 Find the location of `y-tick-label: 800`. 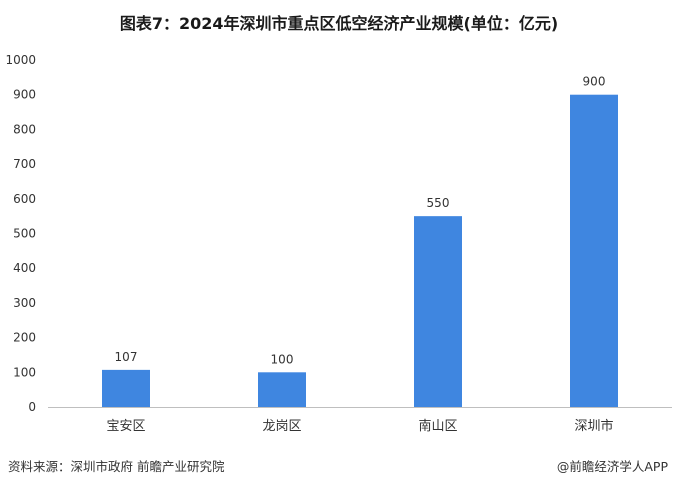

y-tick-label: 800 is located at coordinates (24, 129).